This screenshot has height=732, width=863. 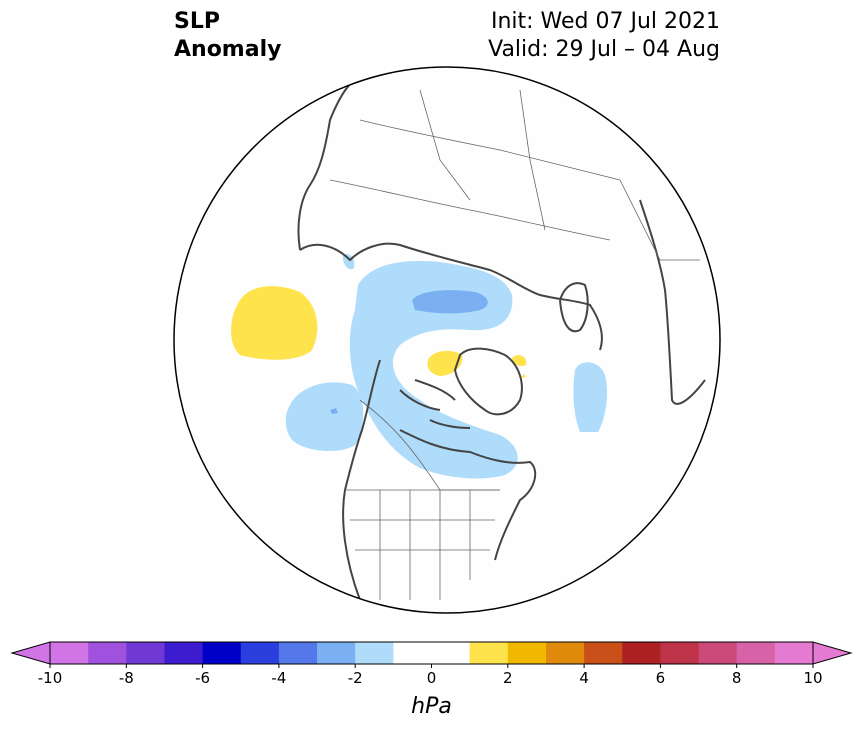 I want to click on anomaly-europe-positive, so click(x=519, y=361).